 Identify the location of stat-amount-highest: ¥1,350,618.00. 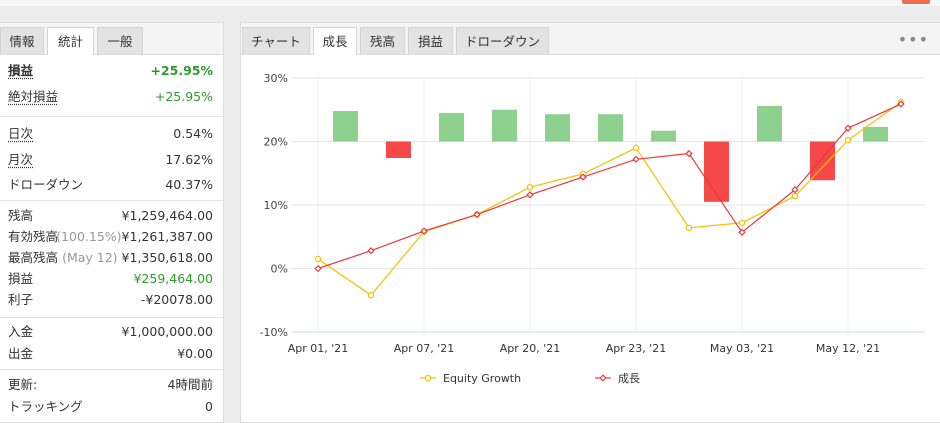
(167, 257).